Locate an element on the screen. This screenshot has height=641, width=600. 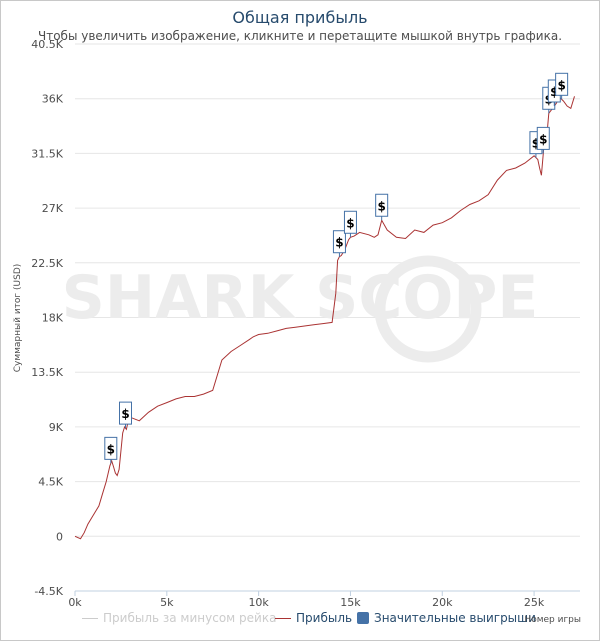
y-tick-label: 22.5K is located at coordinates (47, 263).